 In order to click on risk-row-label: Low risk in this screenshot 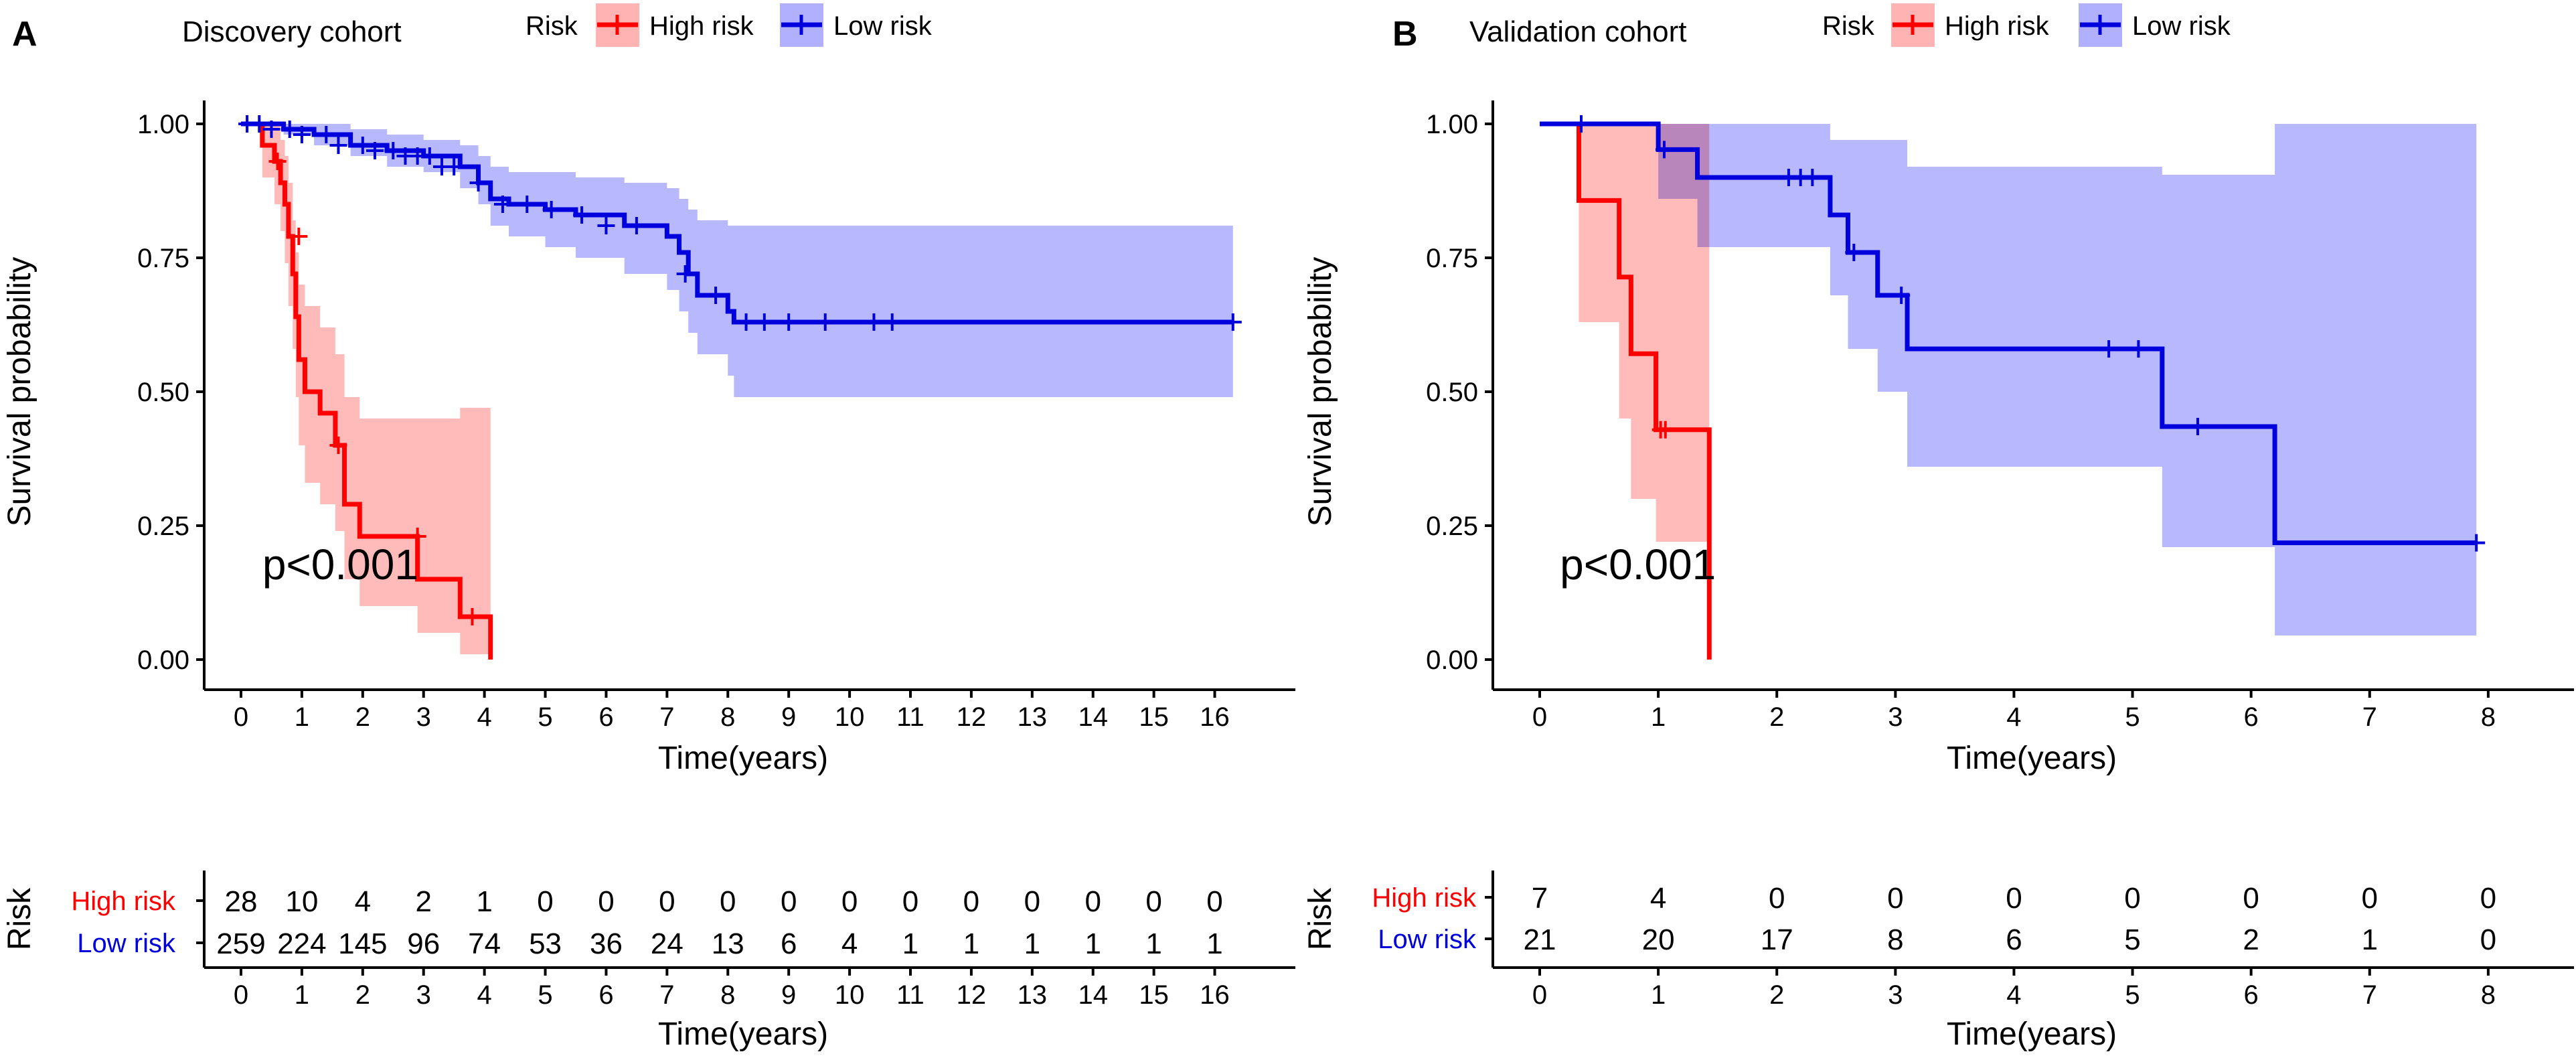, I will do `click(1427, 939)`.